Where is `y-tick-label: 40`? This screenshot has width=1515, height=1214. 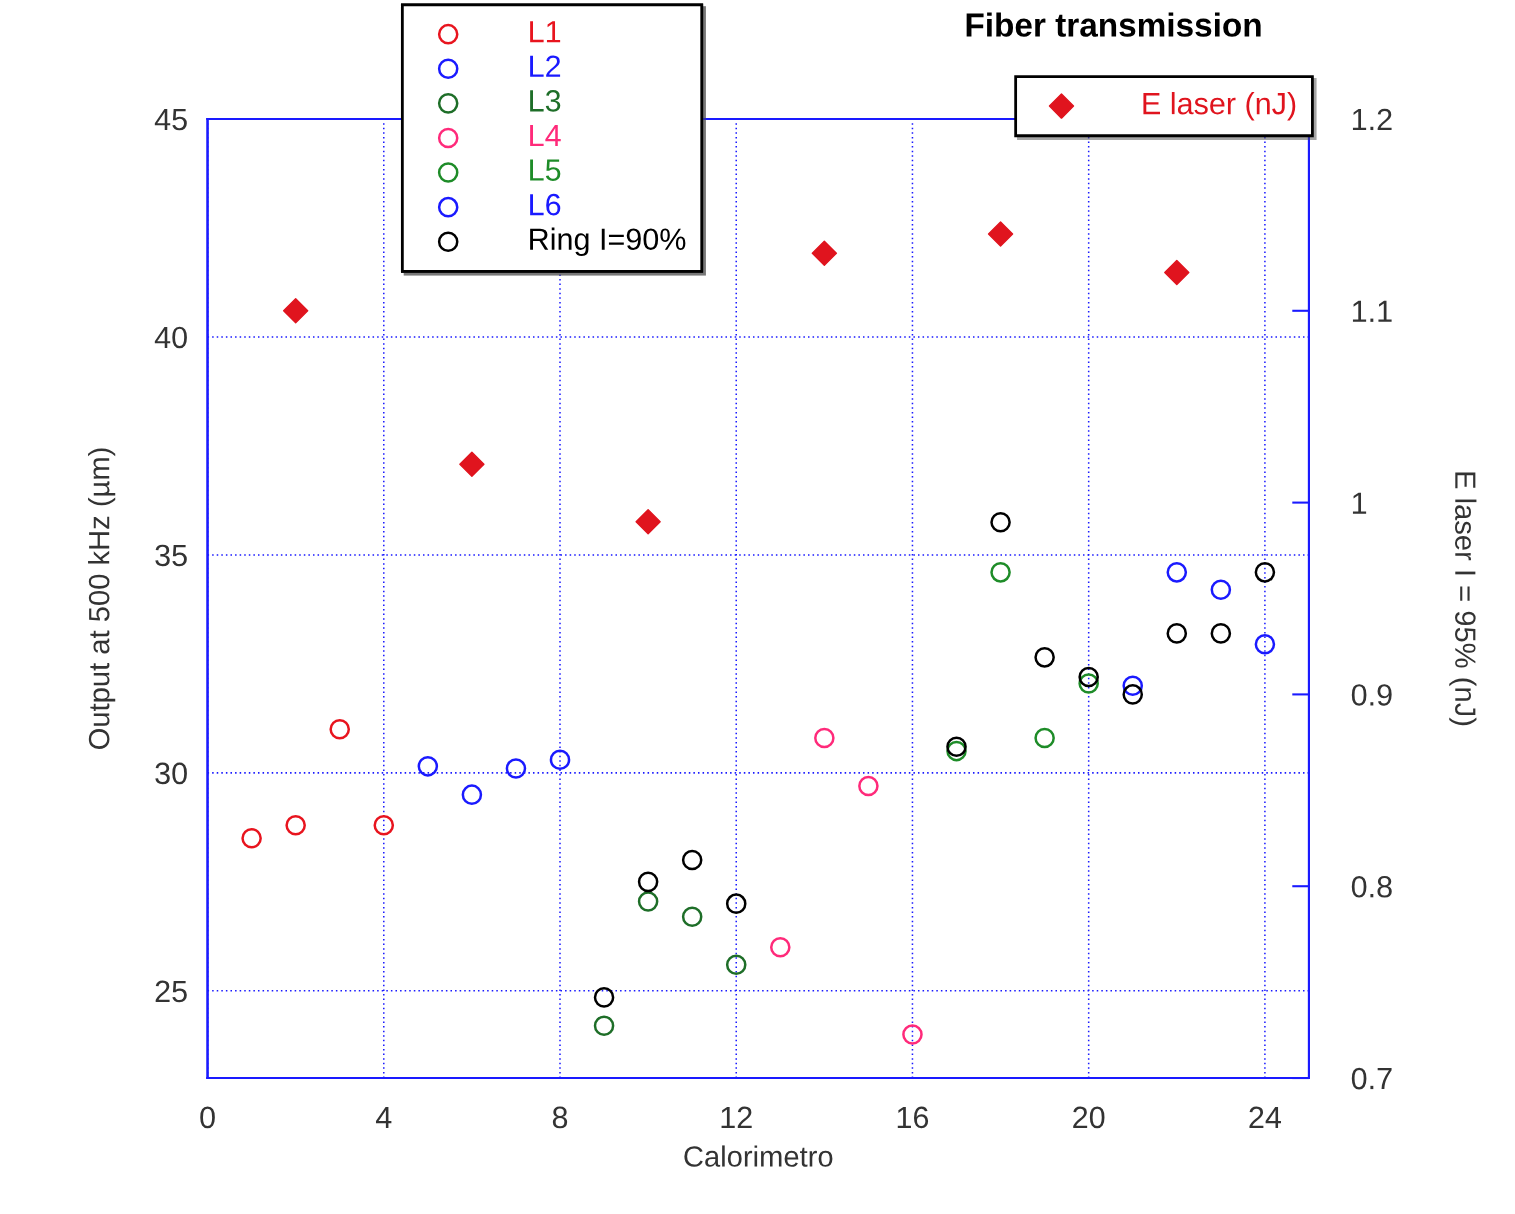
y-tick-label: 40 is located at coordinates (170, 337).